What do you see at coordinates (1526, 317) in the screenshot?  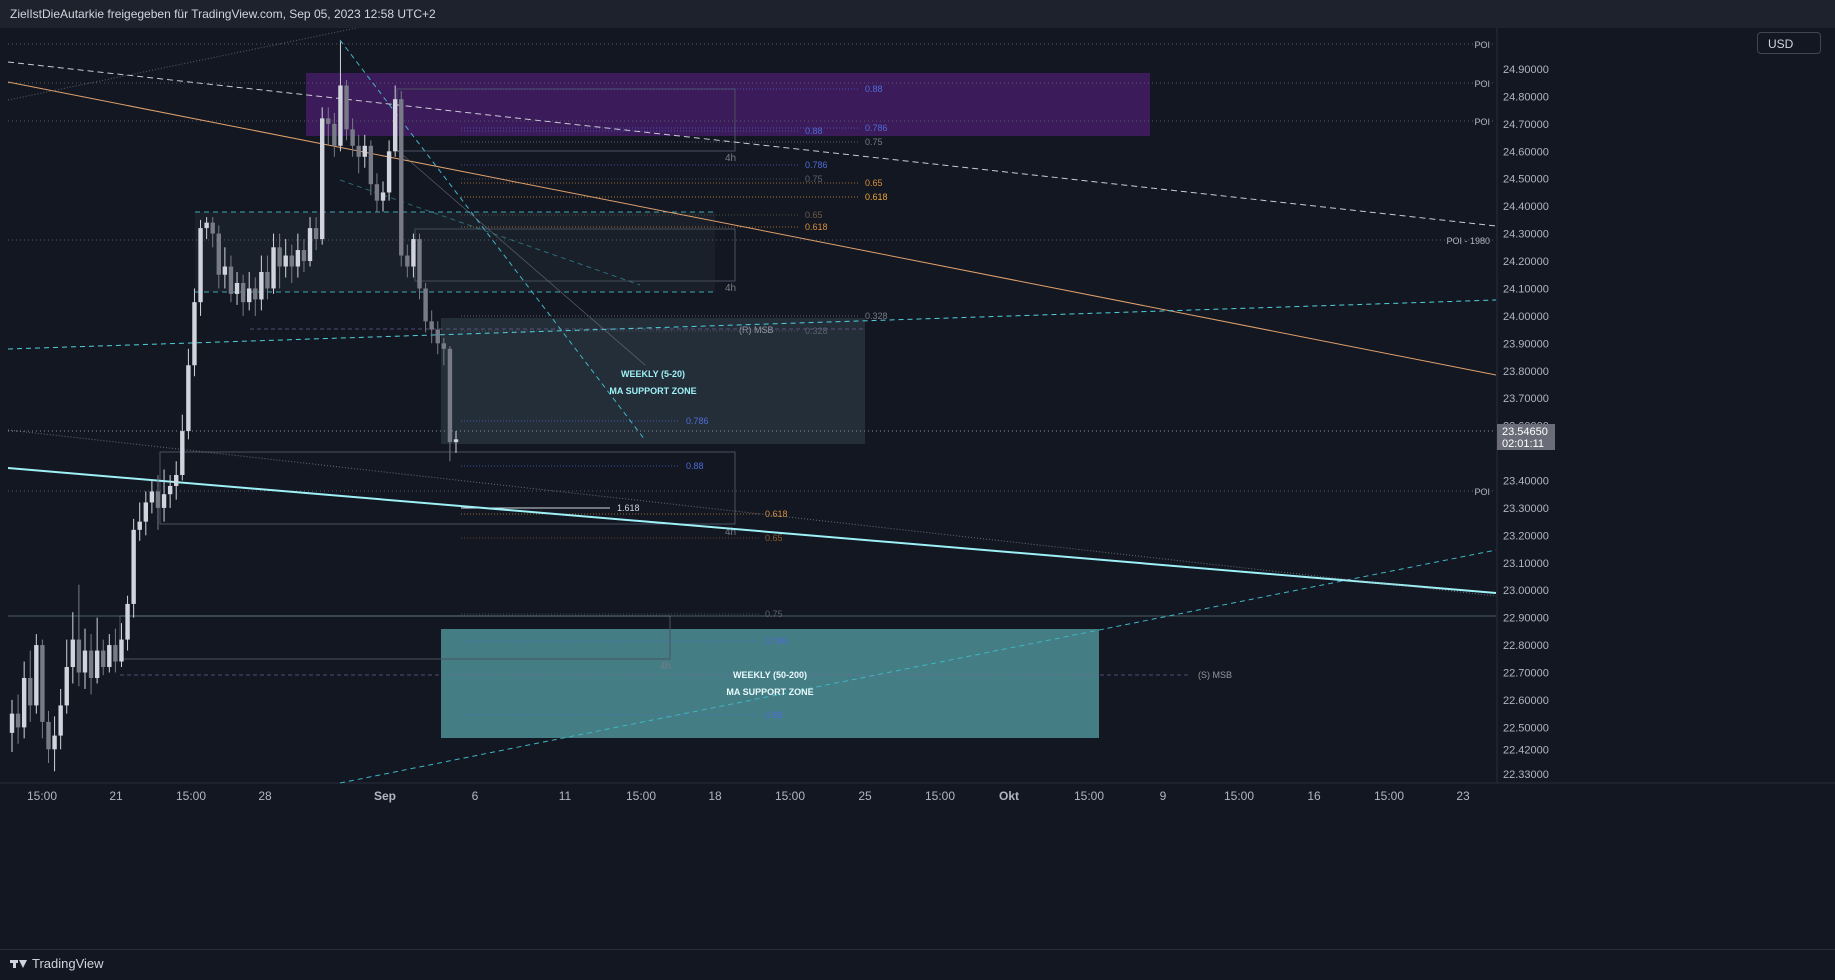 I see `price-tick-label: 24.00000` at bounding box center [1526, 317].